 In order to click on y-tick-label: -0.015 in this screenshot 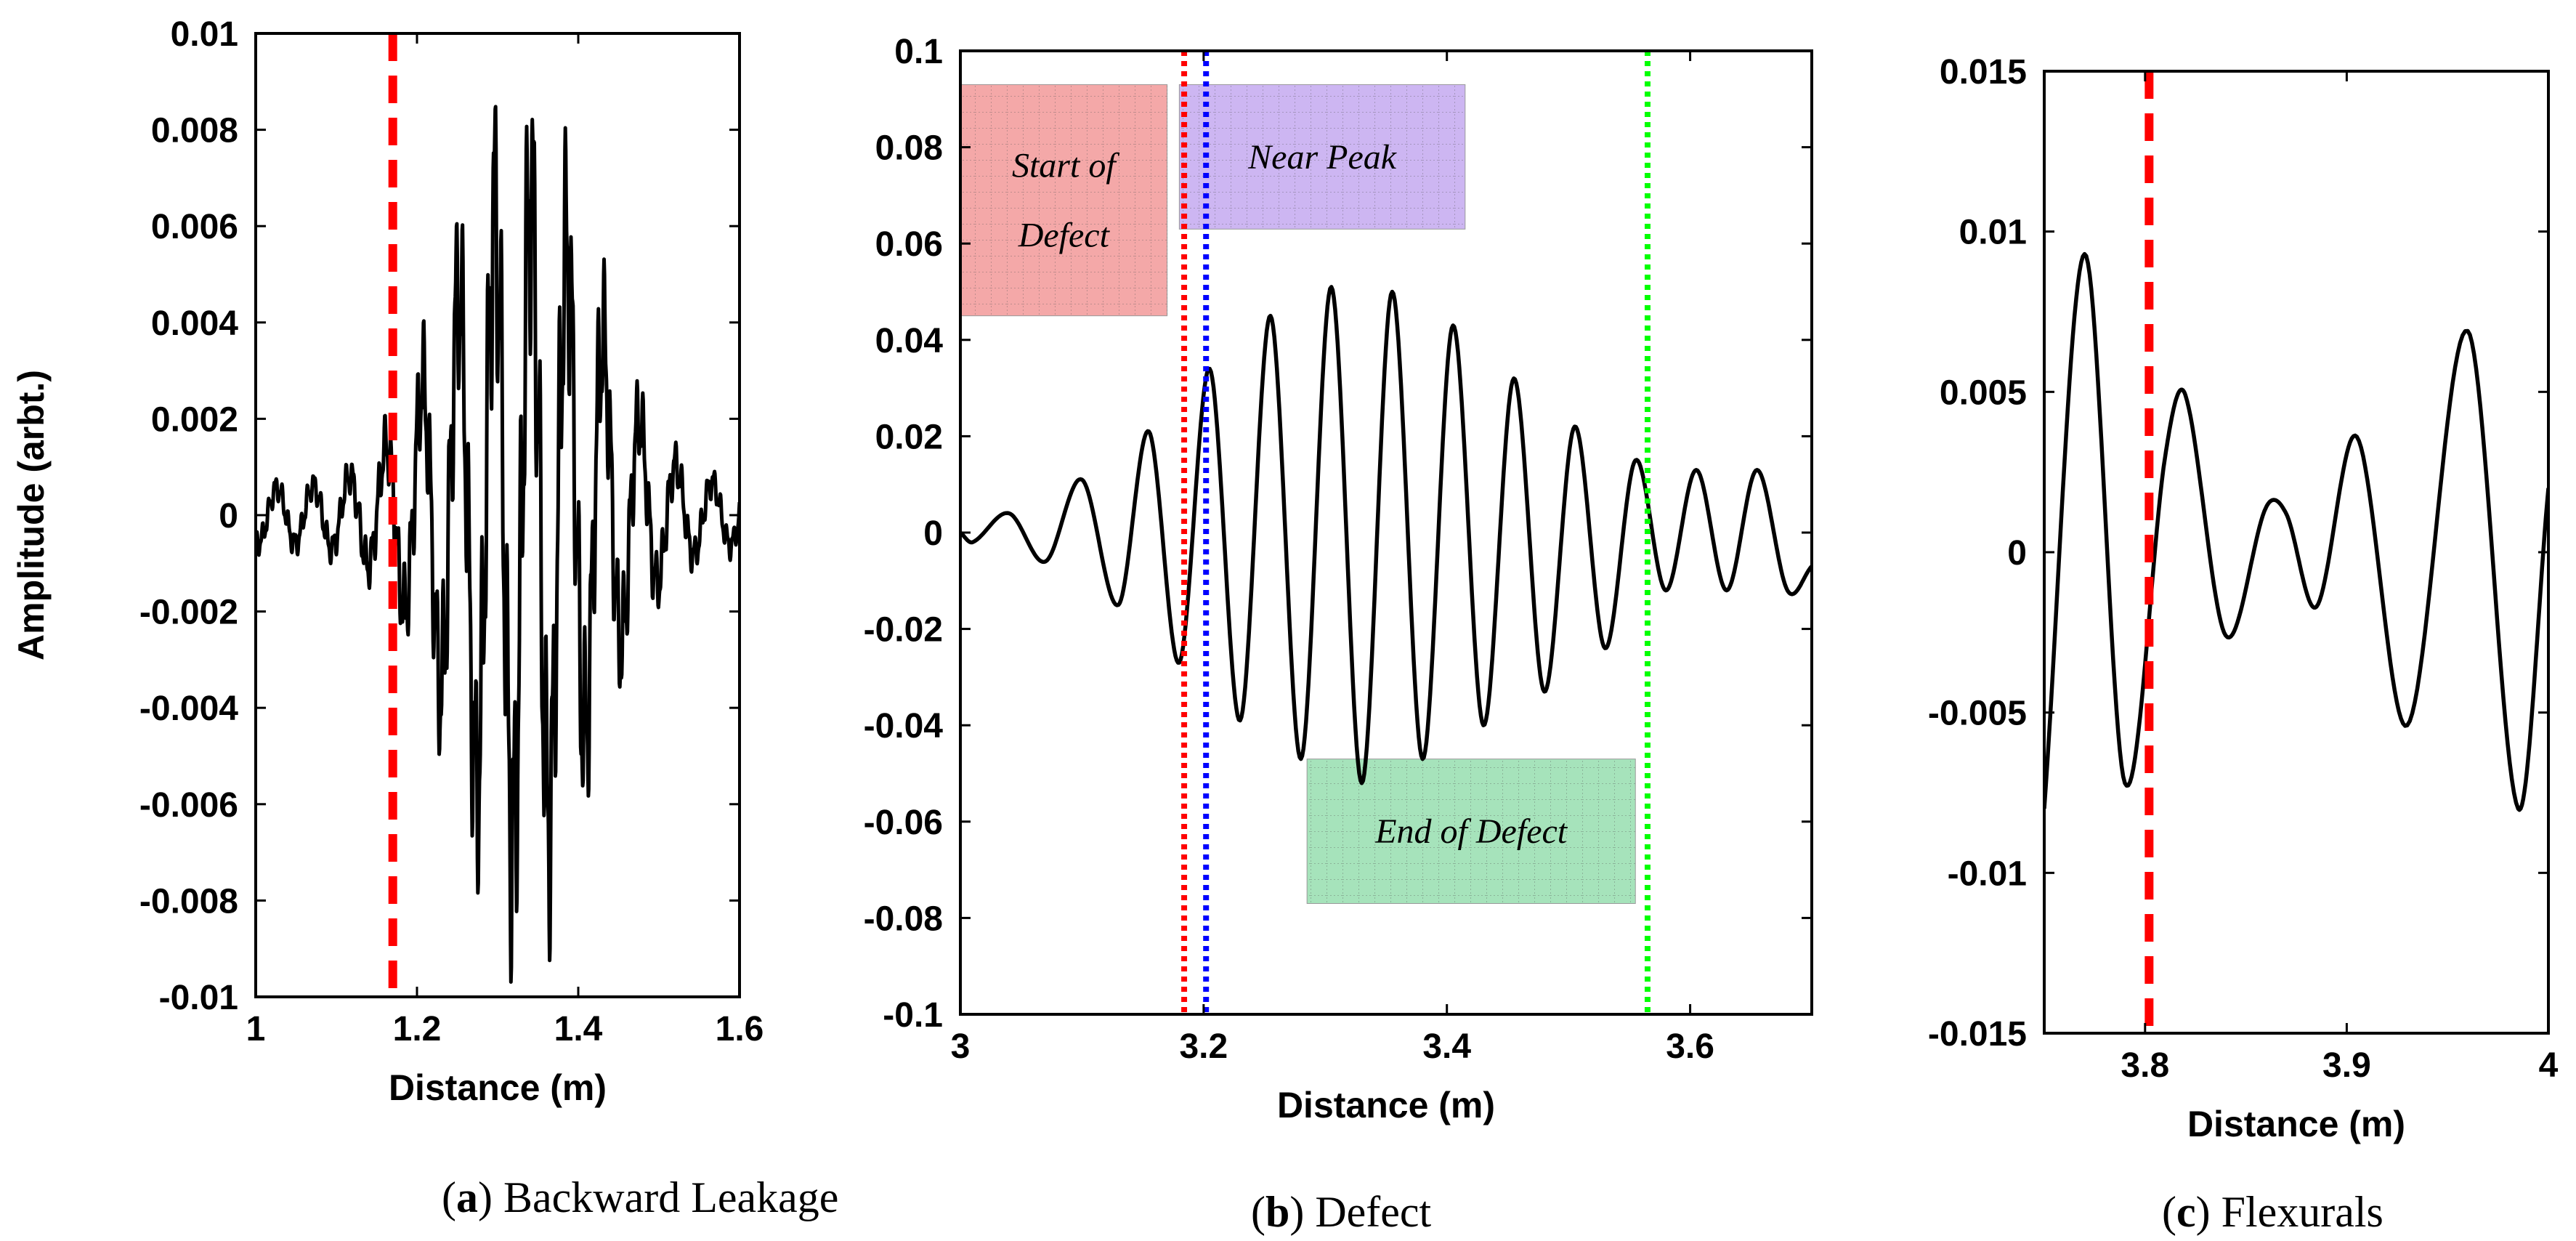, I will do `click(1977, 1034)`.